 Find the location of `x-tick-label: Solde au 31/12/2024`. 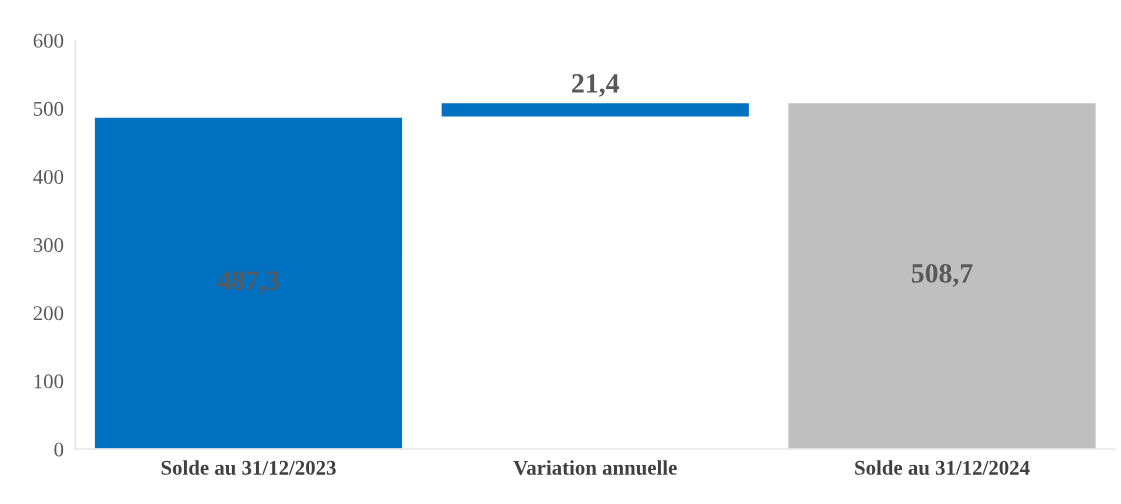

x-tick-label: Solde au 31/12/2024 is located at coordinates (942, 467).